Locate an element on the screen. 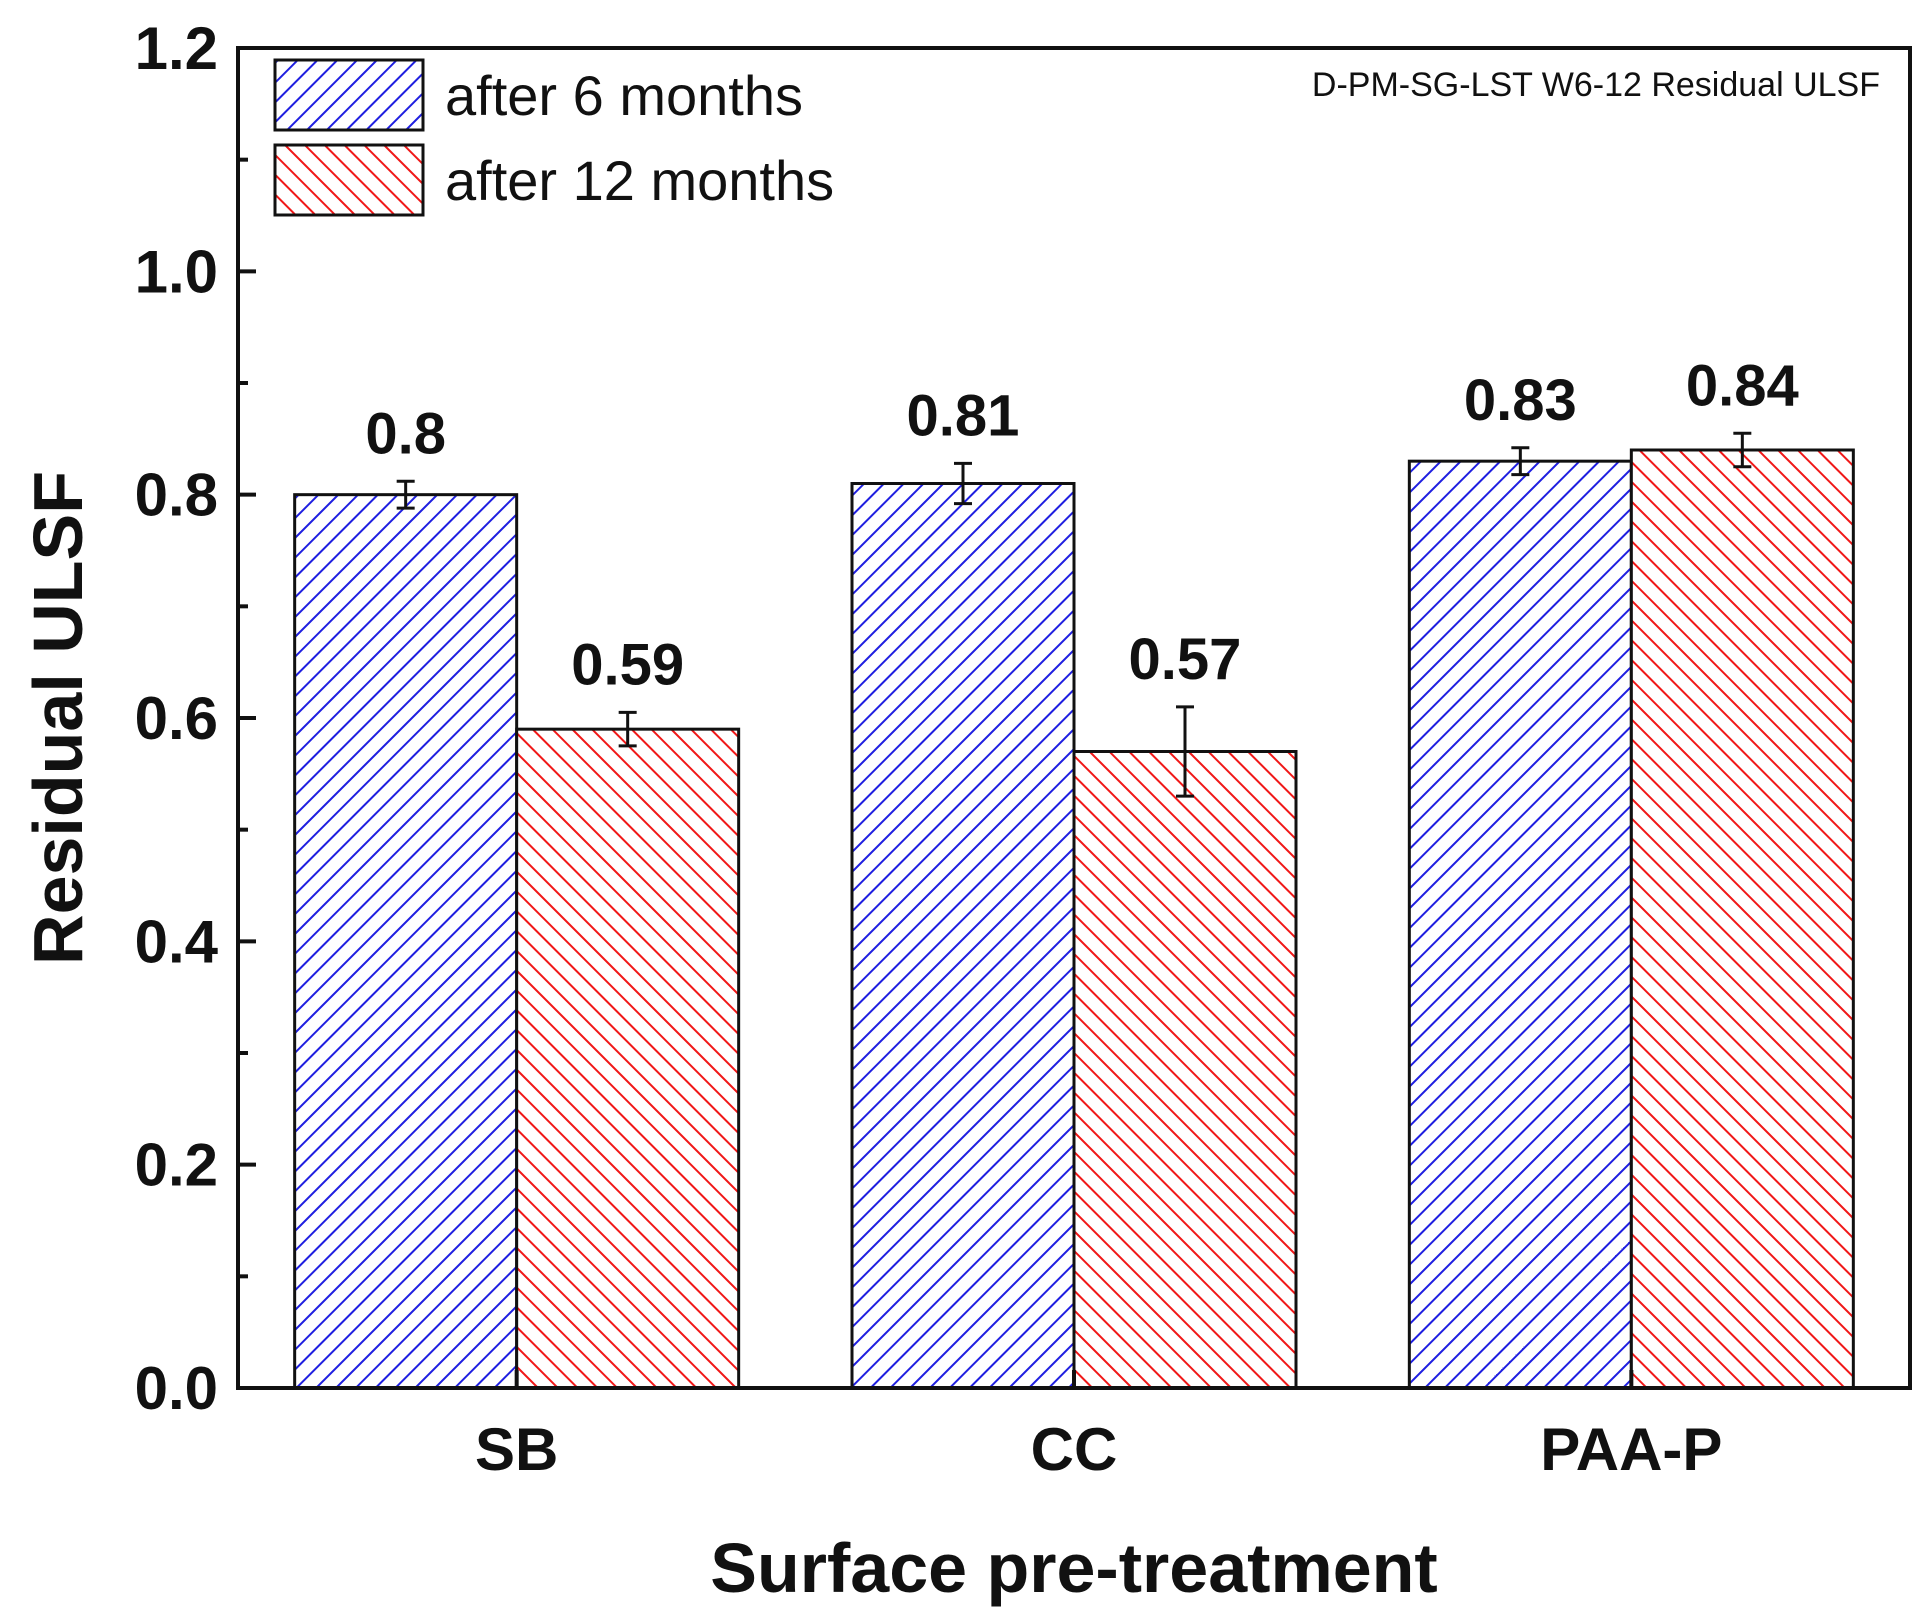  legend: after 6 months after 12 months is located at coordinates (553, 137).